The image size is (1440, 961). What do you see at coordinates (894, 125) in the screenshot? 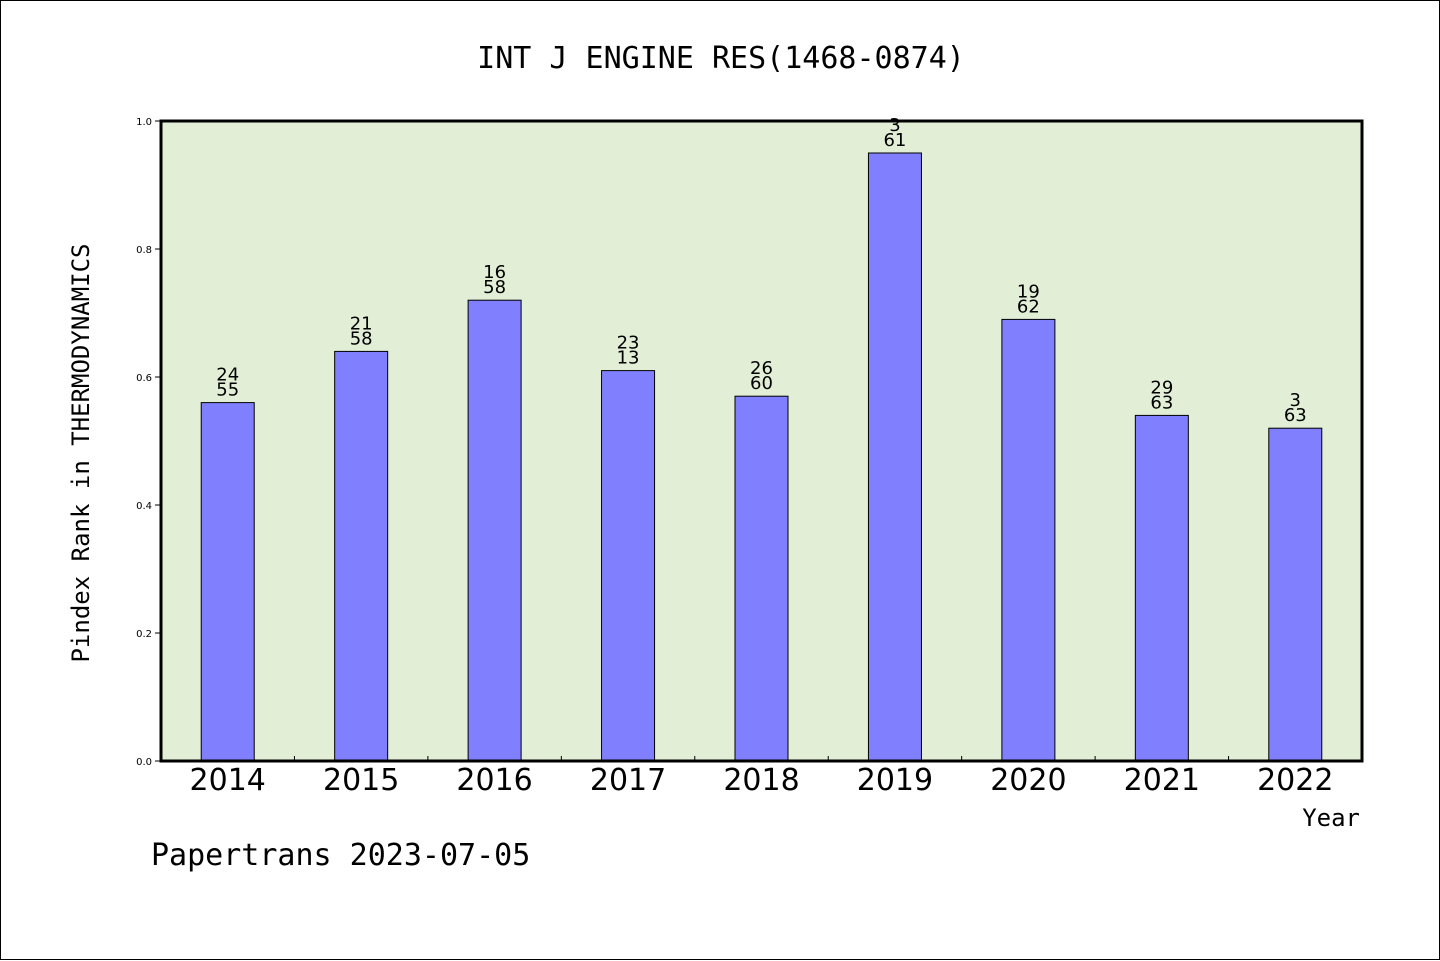
I see `bar-rank-label-2019: 3` at bounding box center [894, 125].